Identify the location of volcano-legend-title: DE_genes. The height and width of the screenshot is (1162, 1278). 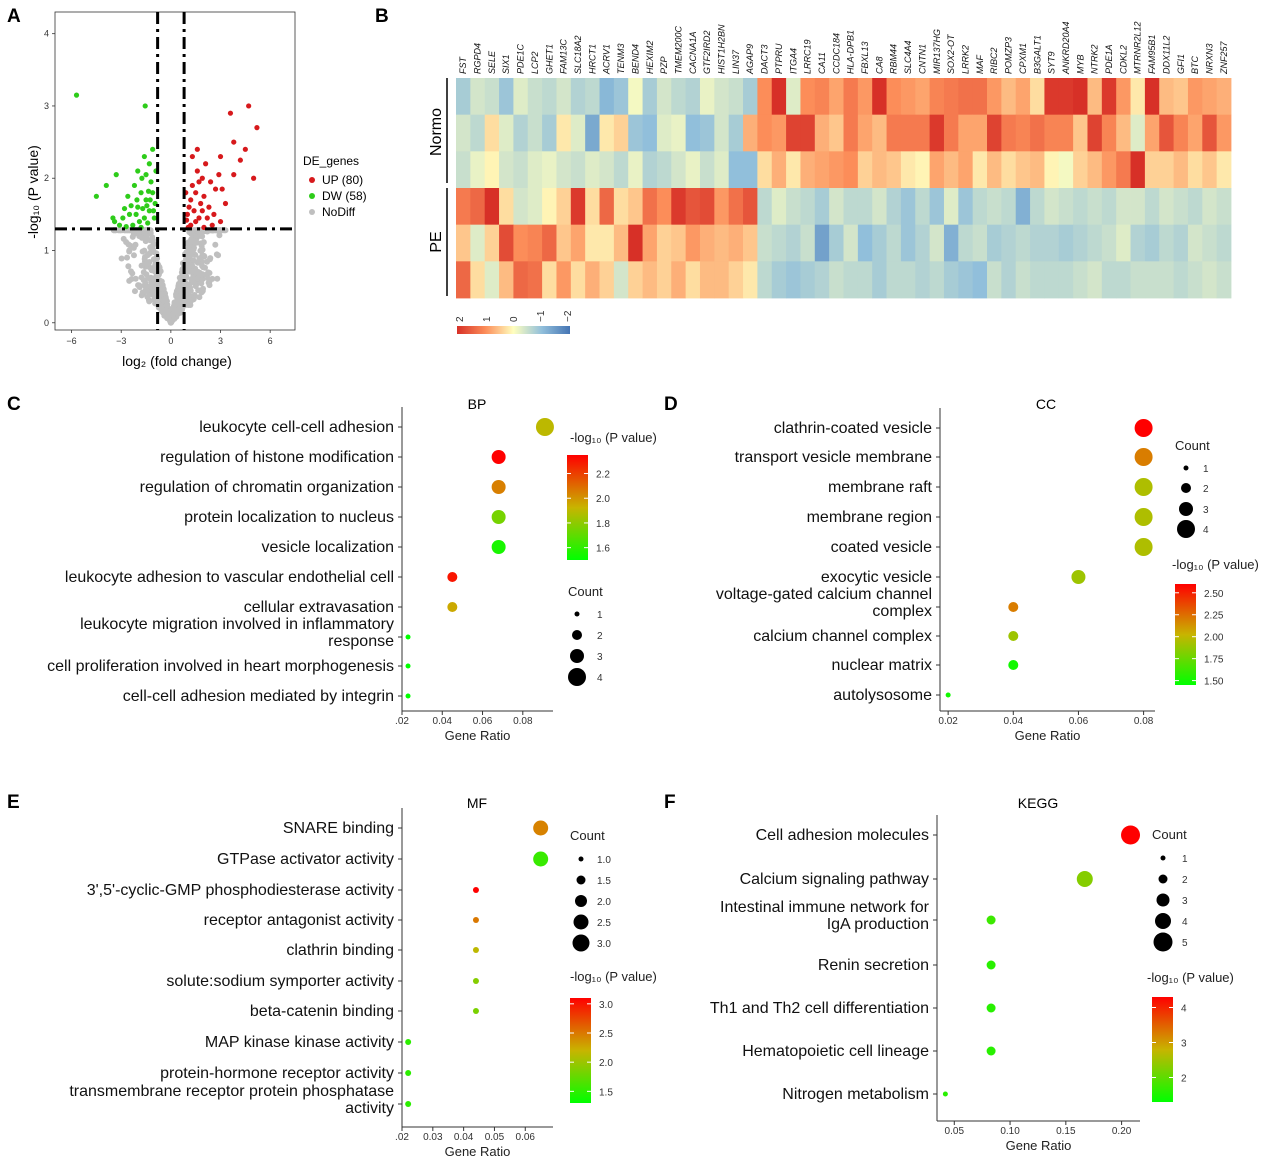
(331, 161).